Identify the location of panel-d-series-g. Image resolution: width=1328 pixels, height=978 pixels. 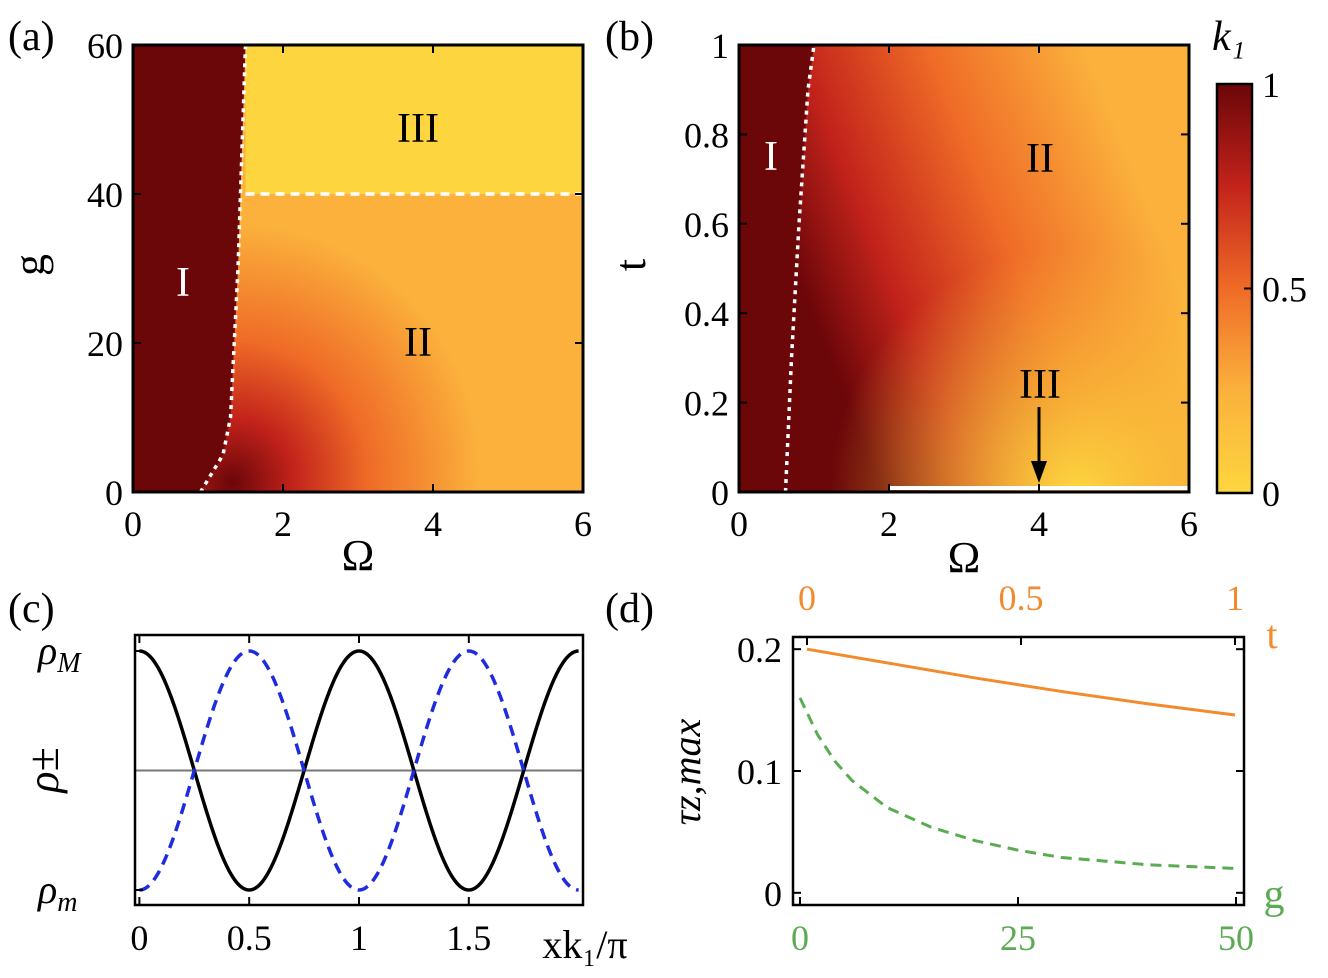
(1017, 783).